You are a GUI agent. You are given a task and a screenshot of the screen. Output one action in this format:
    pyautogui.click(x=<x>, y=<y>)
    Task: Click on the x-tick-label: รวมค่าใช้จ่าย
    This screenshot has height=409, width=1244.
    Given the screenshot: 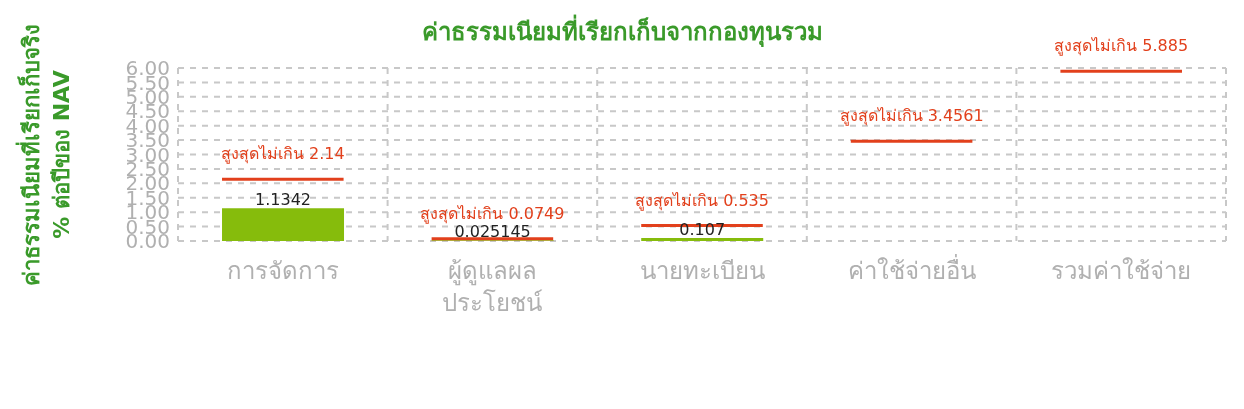 What is the action you would take?
    pyautogui.click(x=1121, y=271)
    